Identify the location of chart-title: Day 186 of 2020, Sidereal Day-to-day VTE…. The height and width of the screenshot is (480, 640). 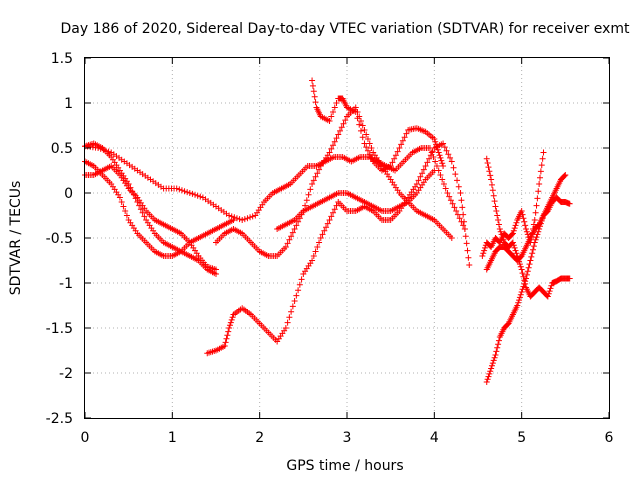
(346, 29).